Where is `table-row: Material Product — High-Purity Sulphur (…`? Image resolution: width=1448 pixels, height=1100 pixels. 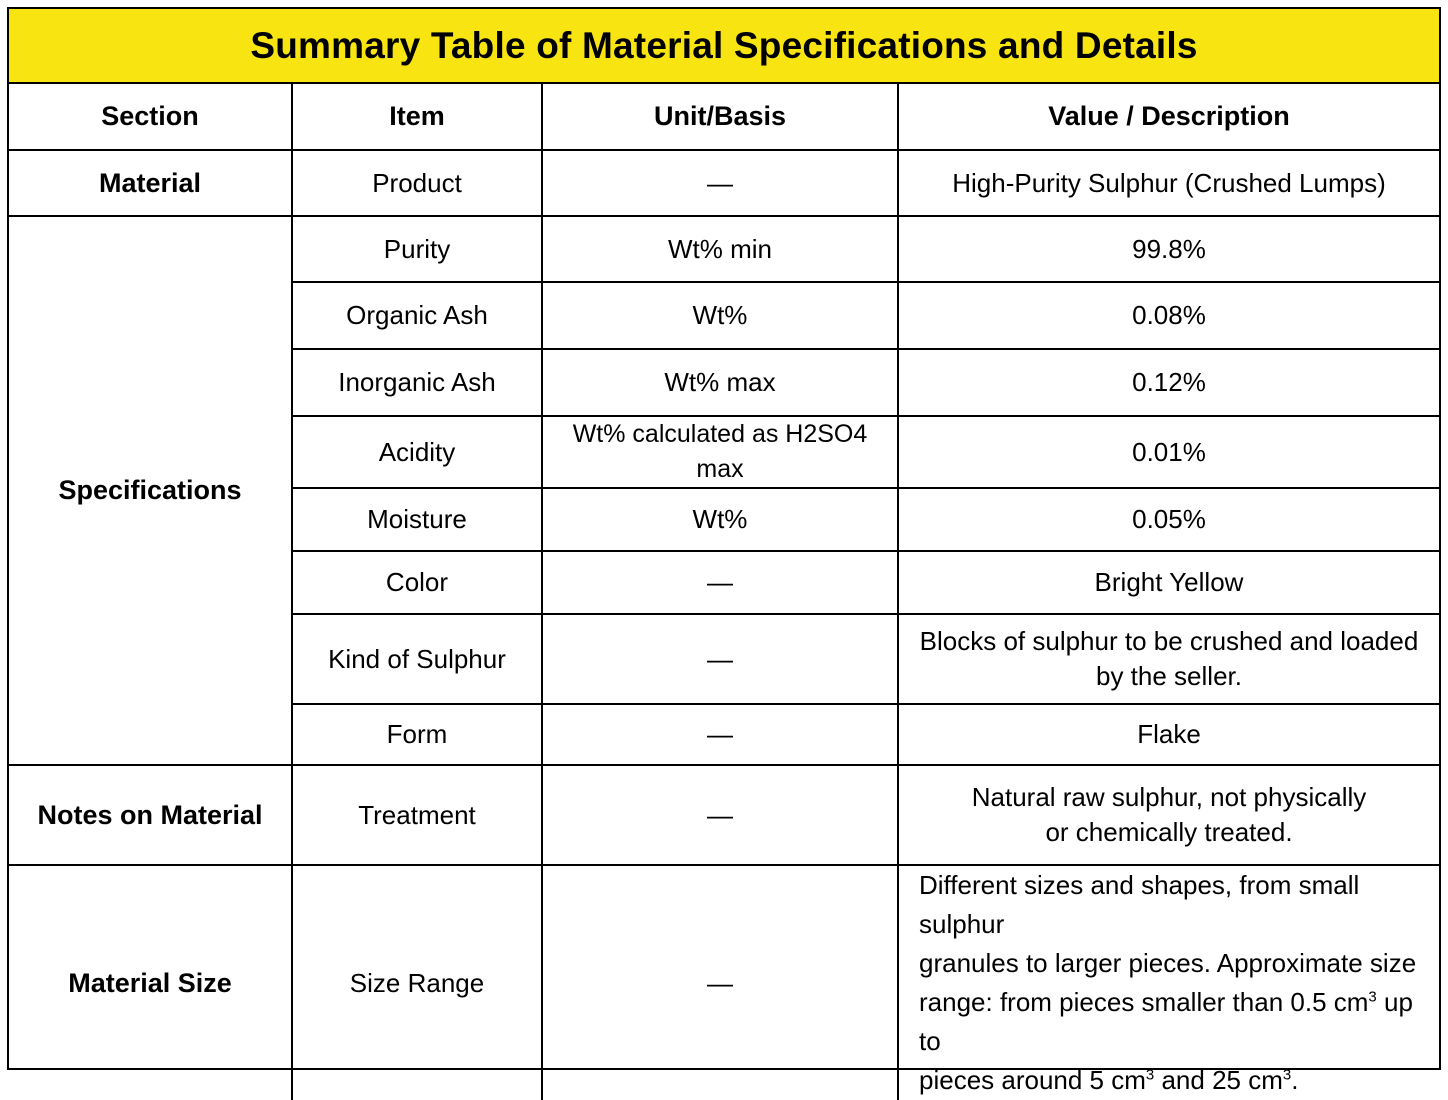 table-row: Material Product — High-Purity Sulphur (… is located at coordinates (724, 183).